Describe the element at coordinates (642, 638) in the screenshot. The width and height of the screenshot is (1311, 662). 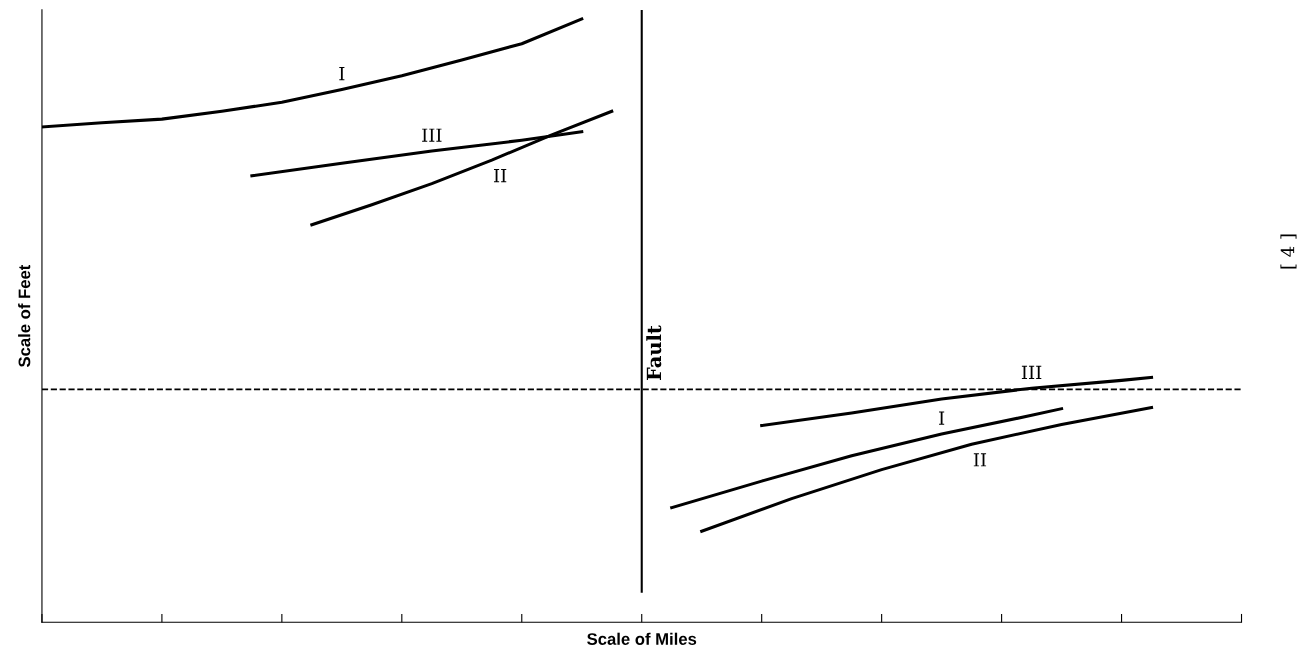
I see `x-axis-title: Scale of Miles` at that location.